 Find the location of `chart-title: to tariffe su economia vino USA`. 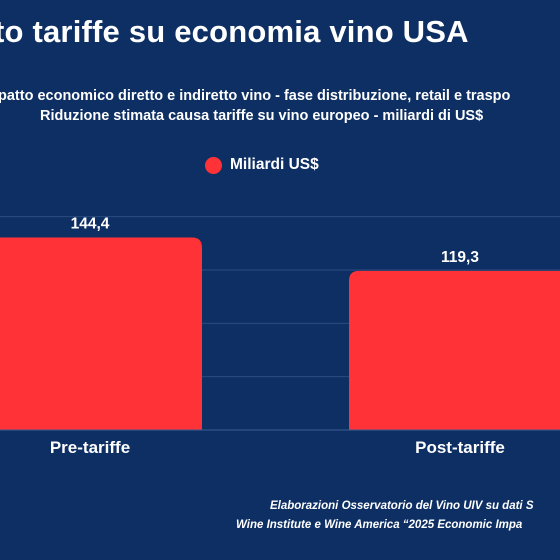

chart-title: to tariffe su economia vino USA is located at coordinates (234, 31).